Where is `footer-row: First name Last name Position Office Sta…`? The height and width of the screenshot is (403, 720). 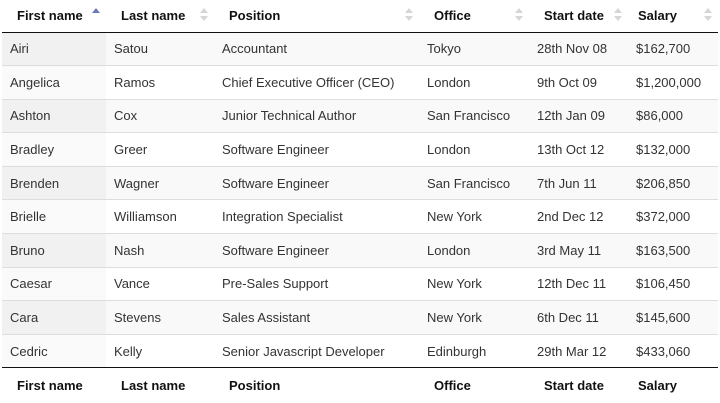 footer-row: First name Last name Position Office Sta… is located at coordinates (360, 385).